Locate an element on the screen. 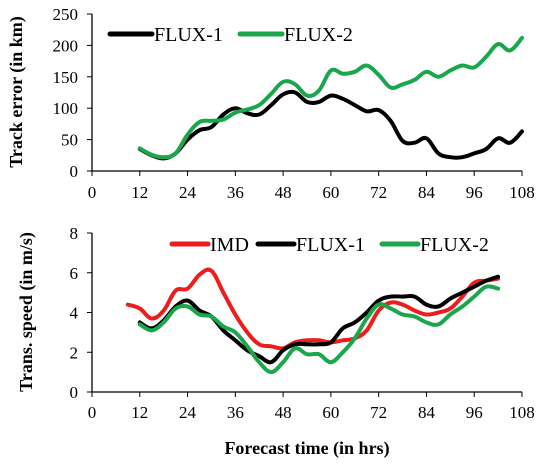 The width and height of the screenshot is (550, 468). y-tick-label: 200 is located at coordinates (66, 45).